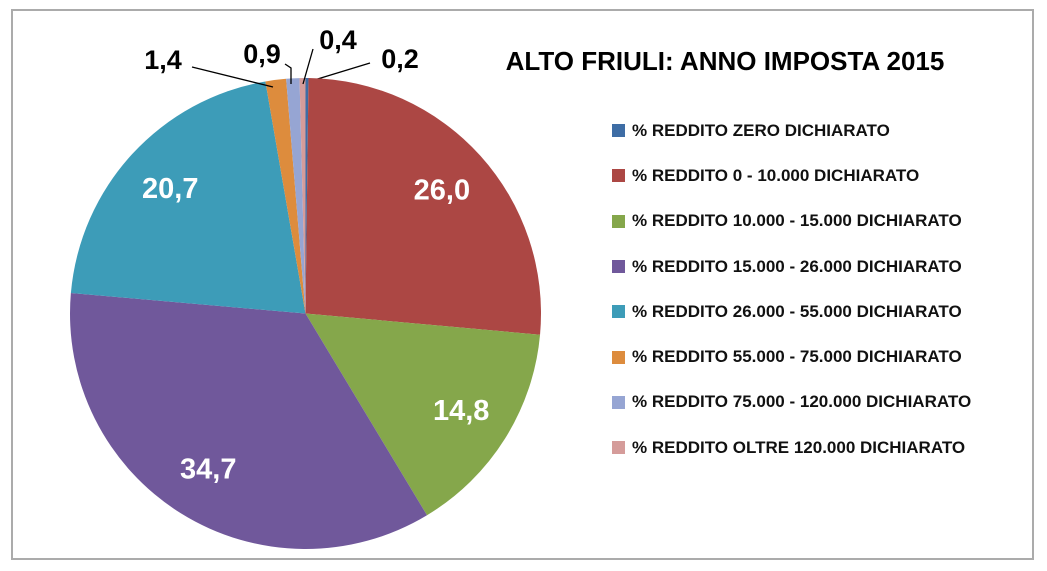  What do you see at coordinates (797, 311) in the screenshot?
I see `legend-label: % REDDITO 26.000 - 55.000 DICHIARATO` at bounding box center [797, 311].